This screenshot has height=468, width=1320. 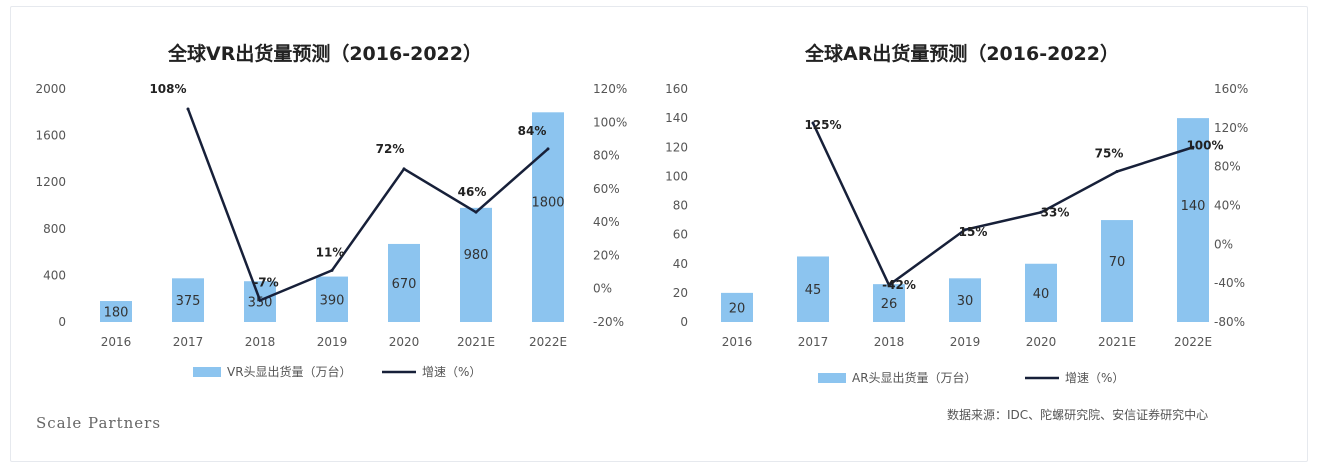 I want to click on bar-value-label: 70, so click(x=1117, y=262).